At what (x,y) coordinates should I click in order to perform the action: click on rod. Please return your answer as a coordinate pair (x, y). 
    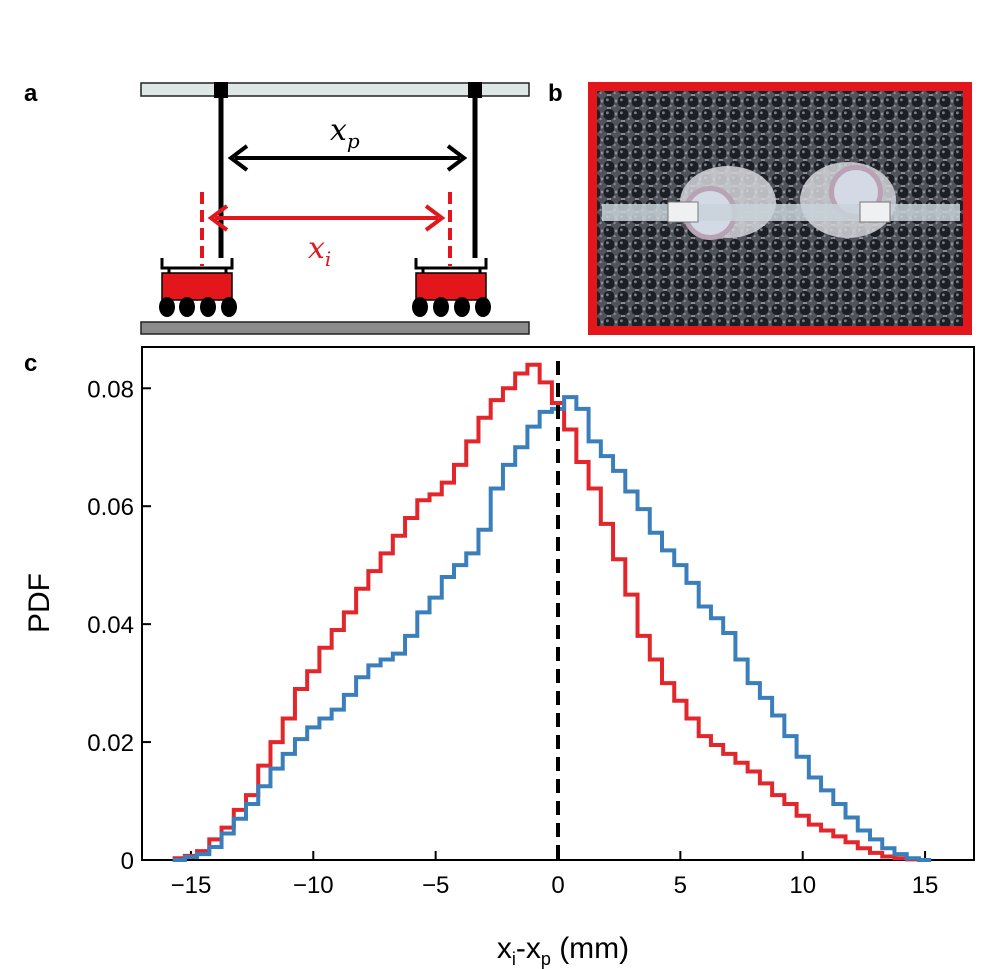
    Looking at the image, I should click on (781, 212).